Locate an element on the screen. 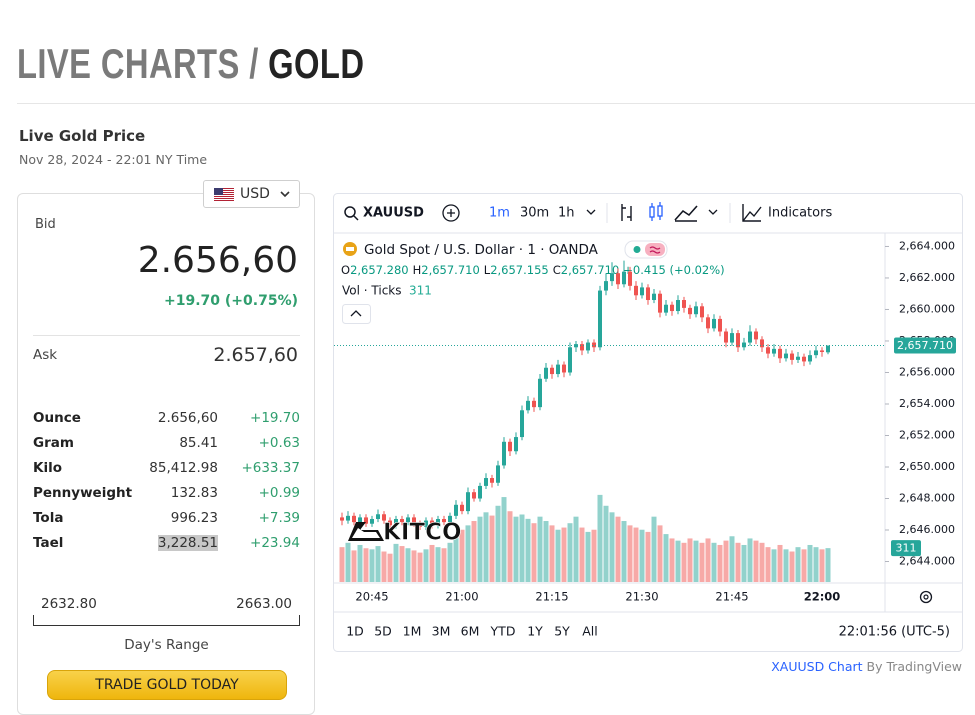 The image size is (975, 715). ohlc-change: +0.415 (+0.02%) is located at coordinates (673, 270).